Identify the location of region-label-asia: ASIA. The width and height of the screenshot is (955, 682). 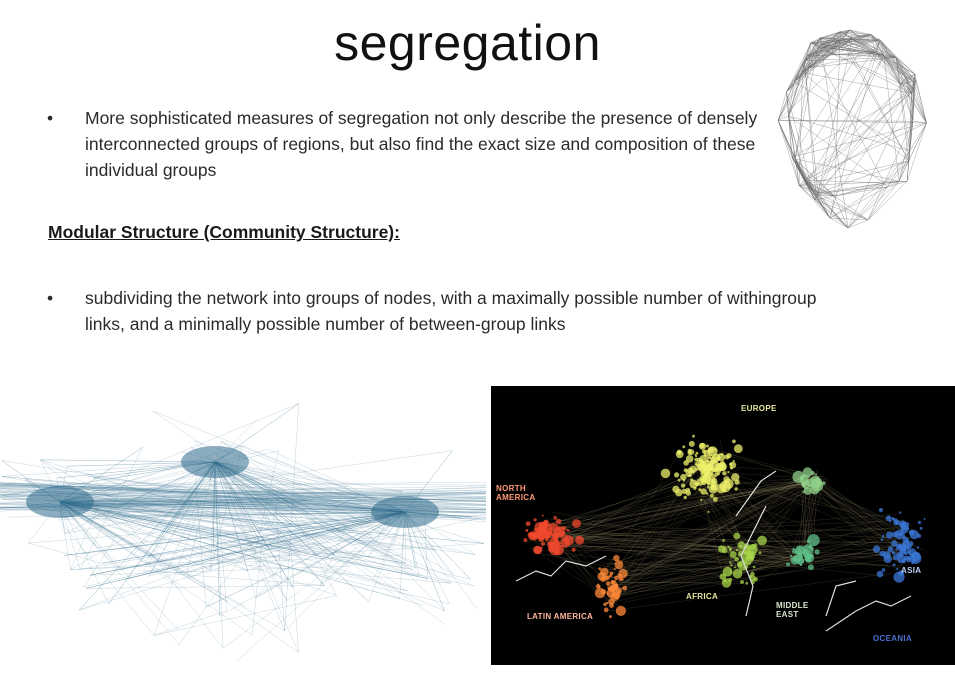
(911, 570).